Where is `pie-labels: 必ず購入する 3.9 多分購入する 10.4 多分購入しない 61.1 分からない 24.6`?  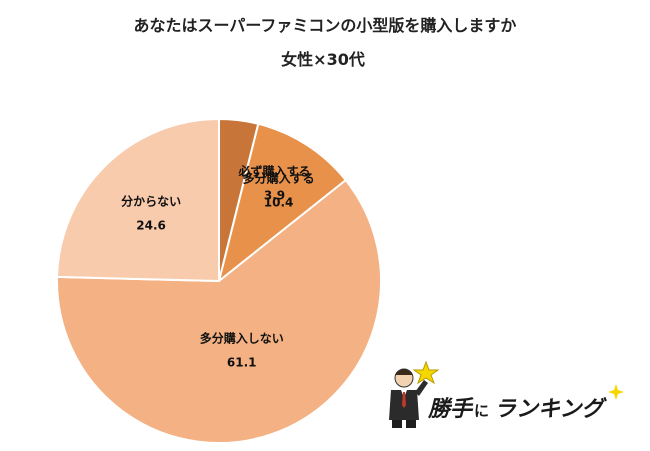
pie-labels: 必ず購入する 3.9 多分購入する 10.4 多分購入しない 61.1 分からない 24.6 is located at coordinates (218, 267).